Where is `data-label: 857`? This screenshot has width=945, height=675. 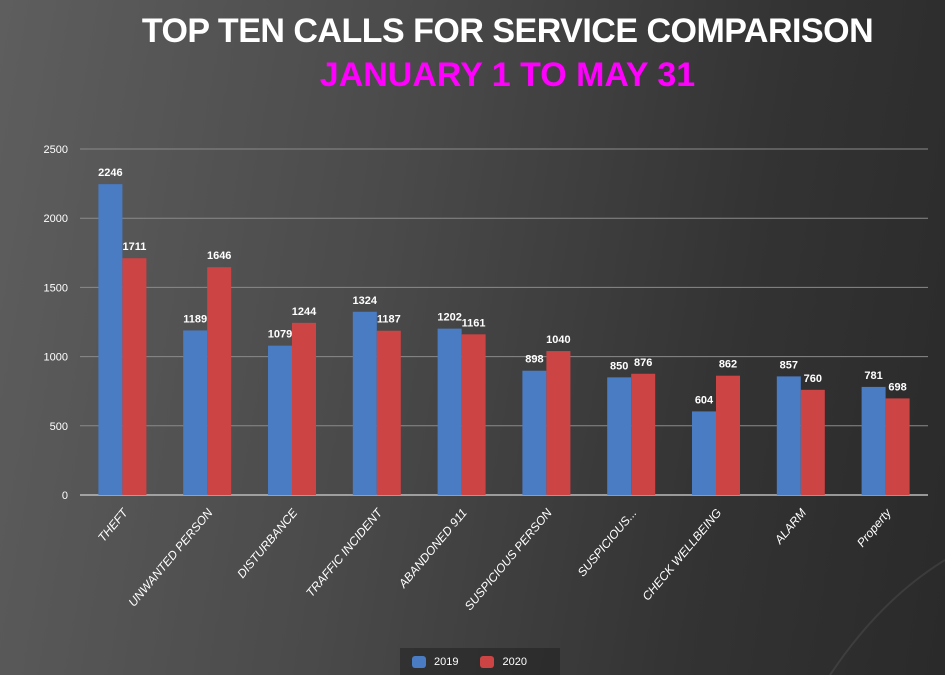 data-label: 857 is located at coordinates (789, 365).